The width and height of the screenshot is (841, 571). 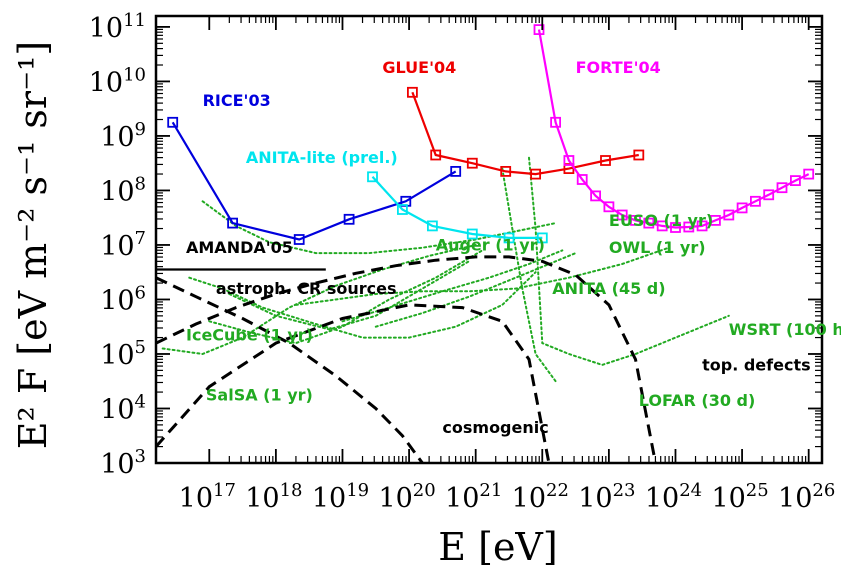 What do you see at coordinates (419, 67) in the screenshot?
I see `label-glue-04: GLUE'04` at bounding box center [419, 67].